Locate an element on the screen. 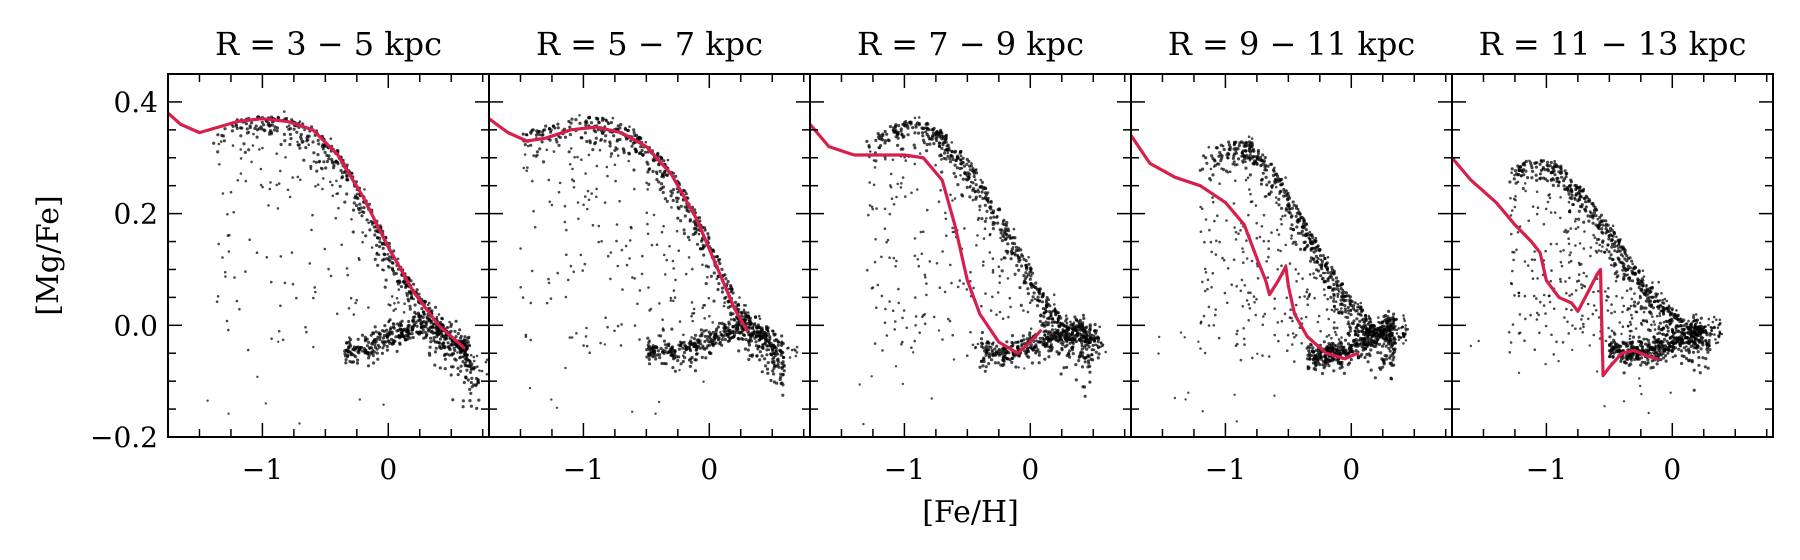 The image size is (1800, 560). panel-title: R = 11 − 13 kpc is located at coordinates (1613, 44).